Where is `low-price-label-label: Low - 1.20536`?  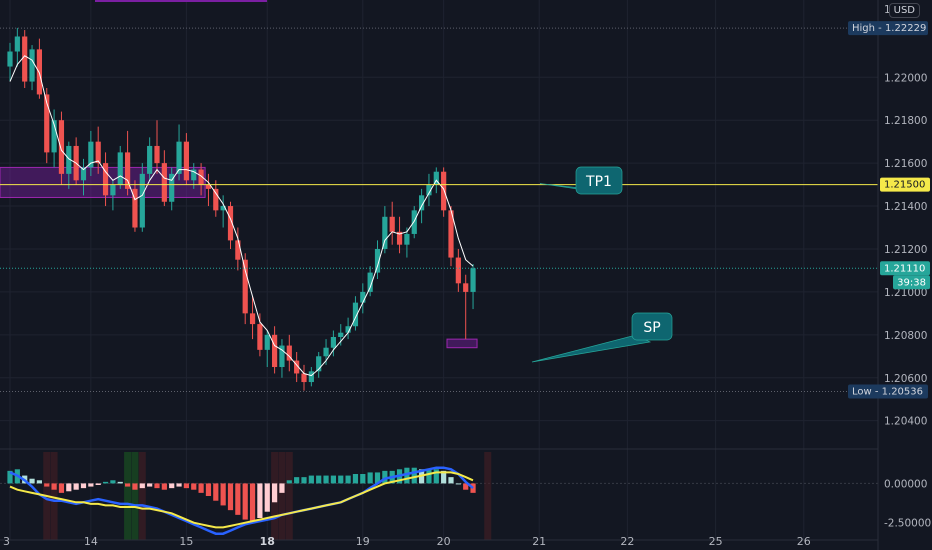
low-price-label-label: Low - 1.20536 is located at coordinates (887, 391).